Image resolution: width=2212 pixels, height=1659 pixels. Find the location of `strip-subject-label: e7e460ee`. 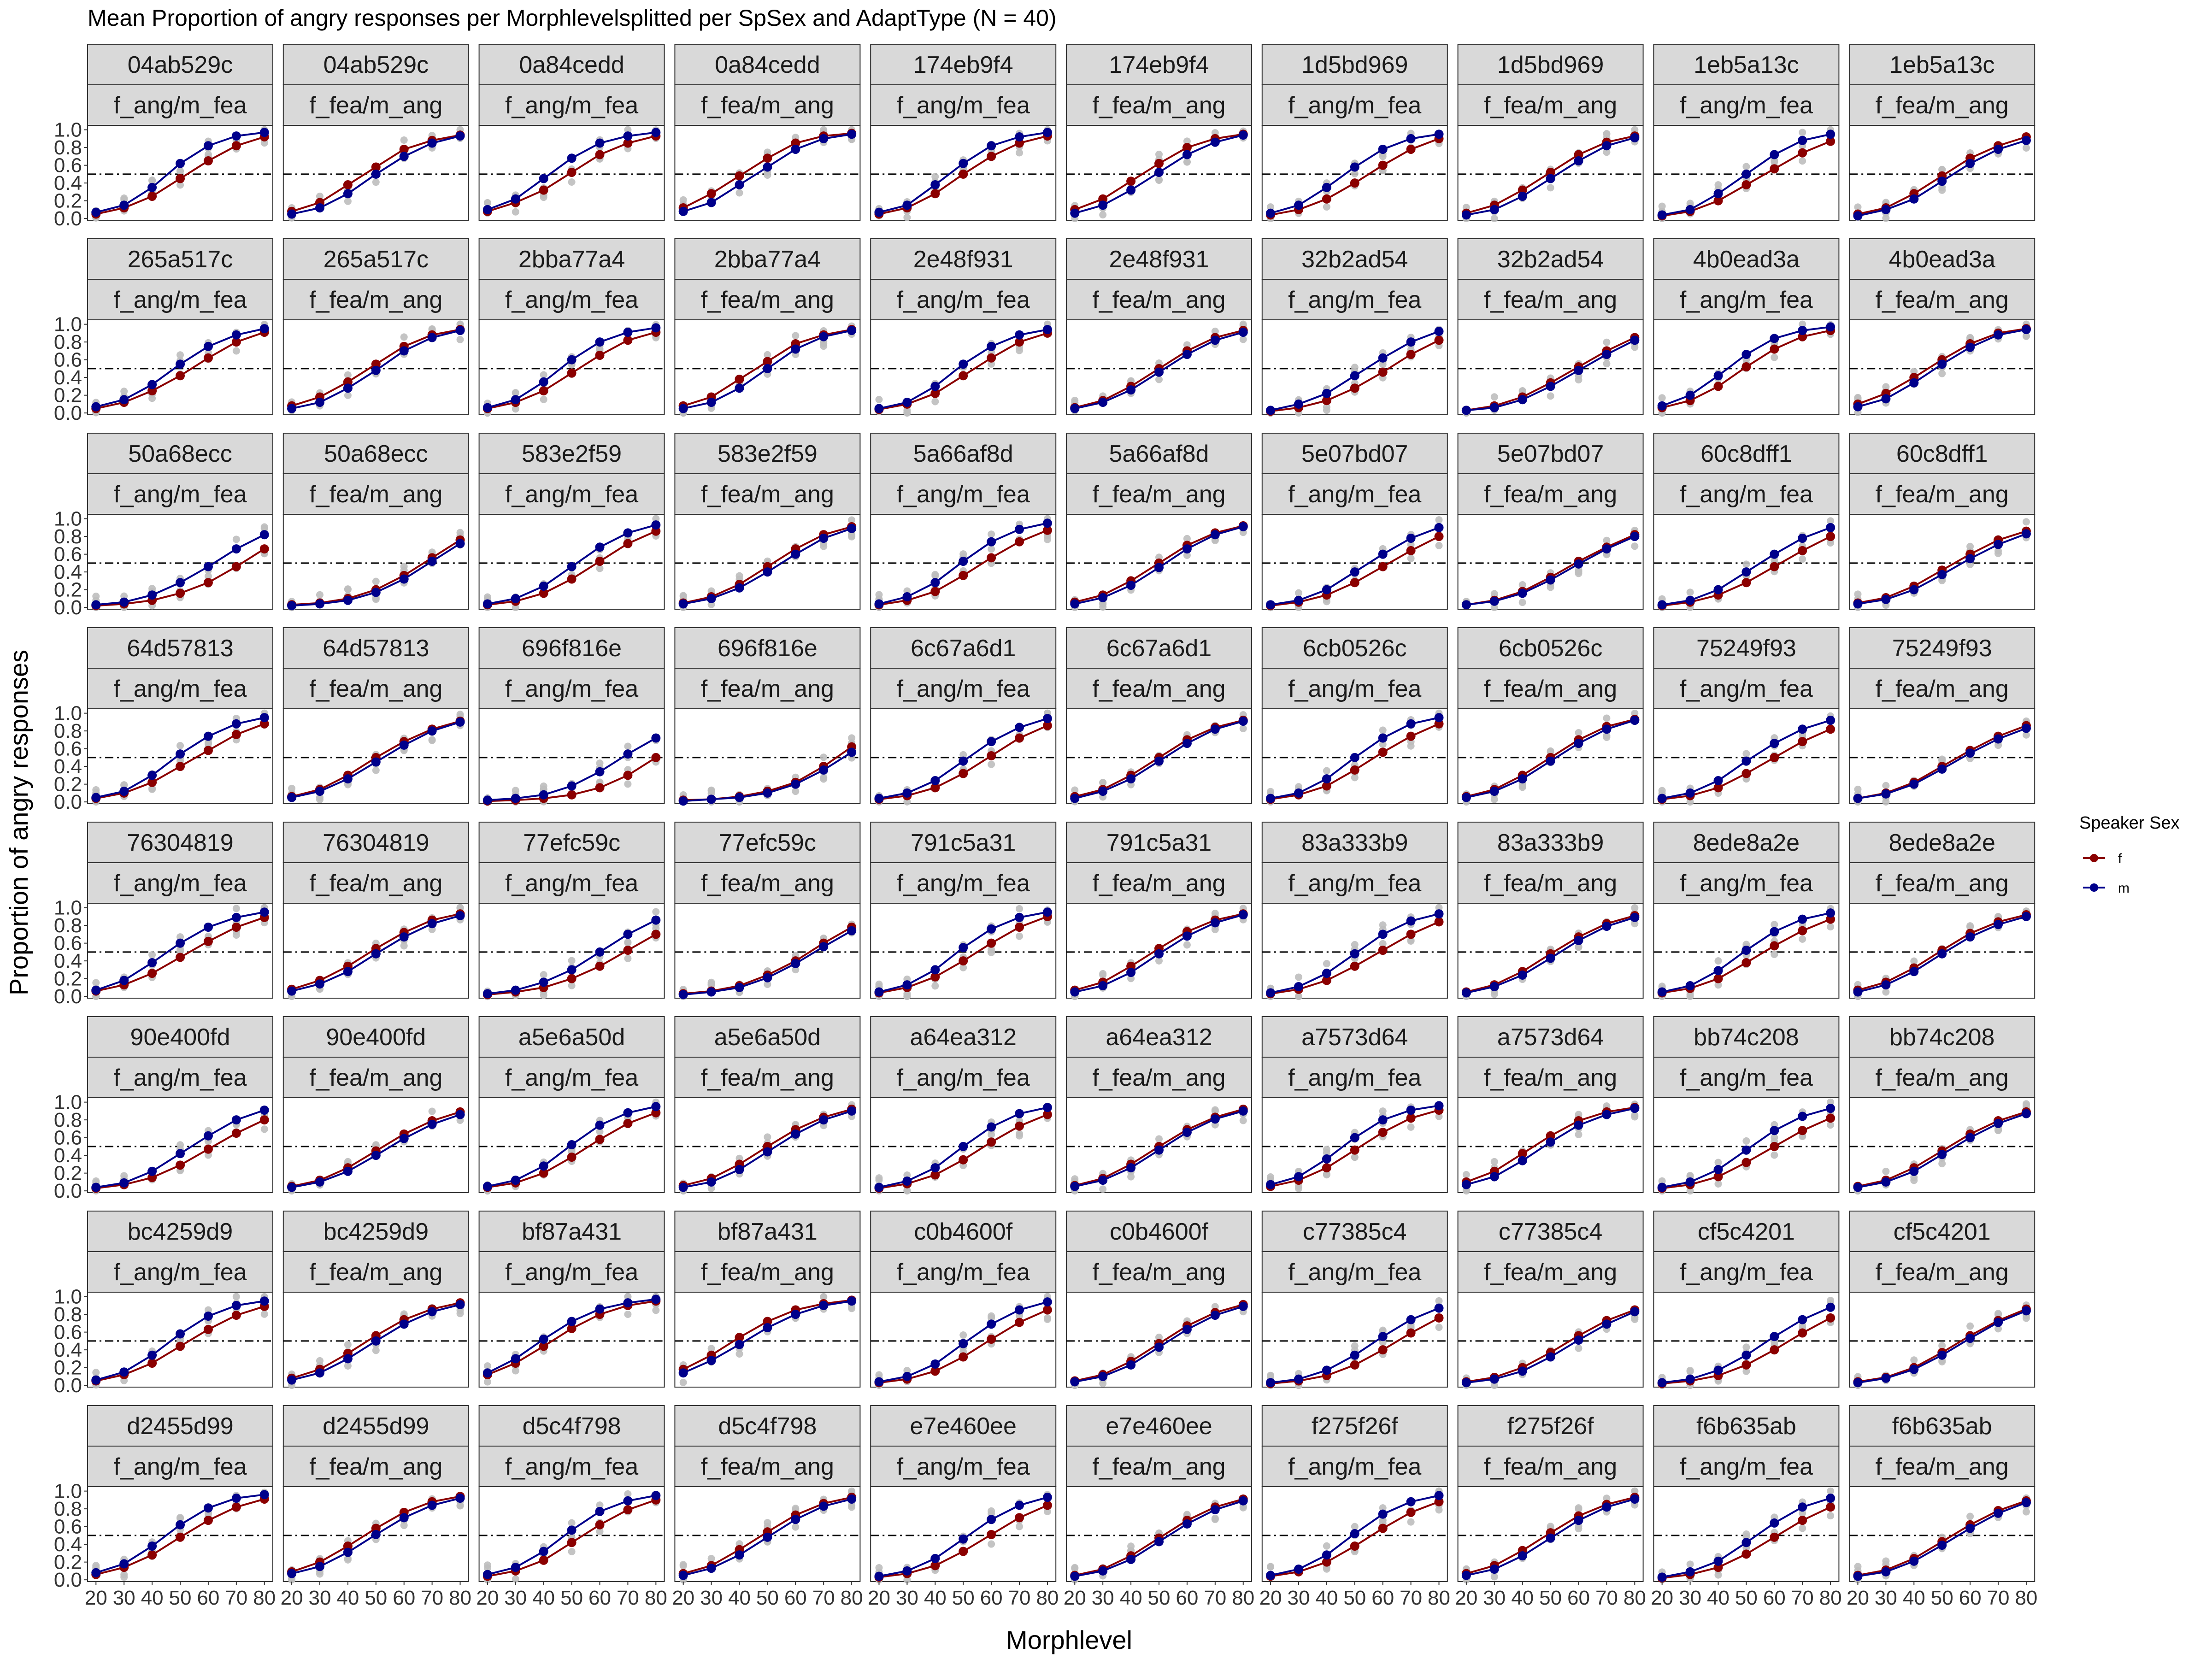

strip-subject-label: e7e460ee is located at coordinates (963, 1426).